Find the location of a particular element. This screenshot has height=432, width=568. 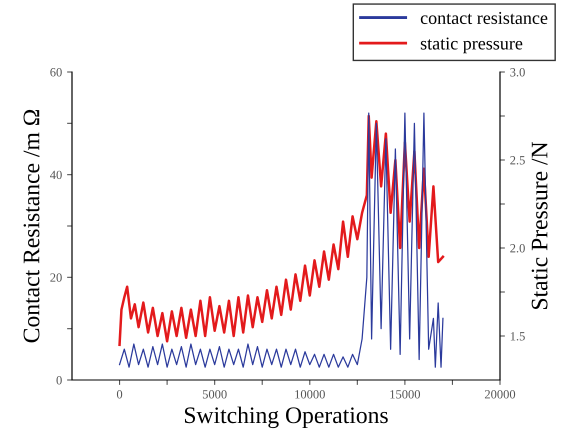

y-tick-label: 60 is located at coordinates (56, 72).